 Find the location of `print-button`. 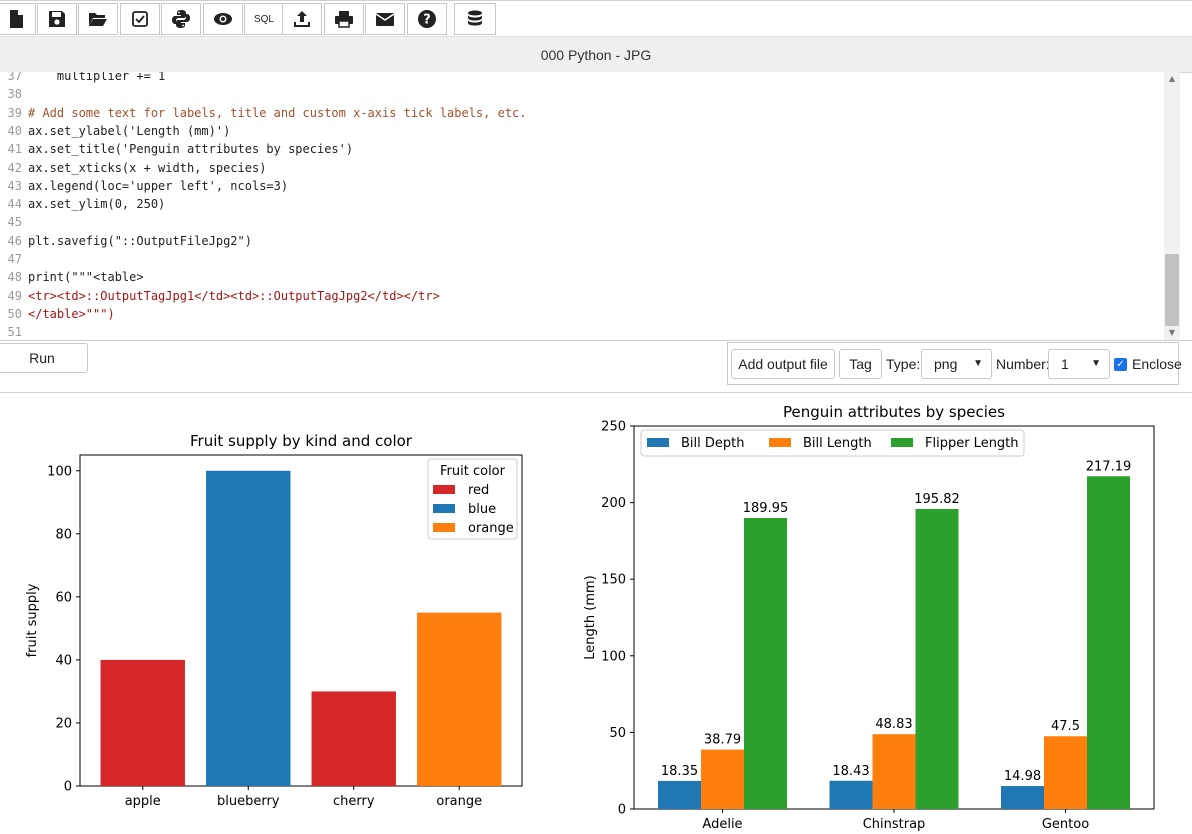

print-button is located at coordinates (344, 19).